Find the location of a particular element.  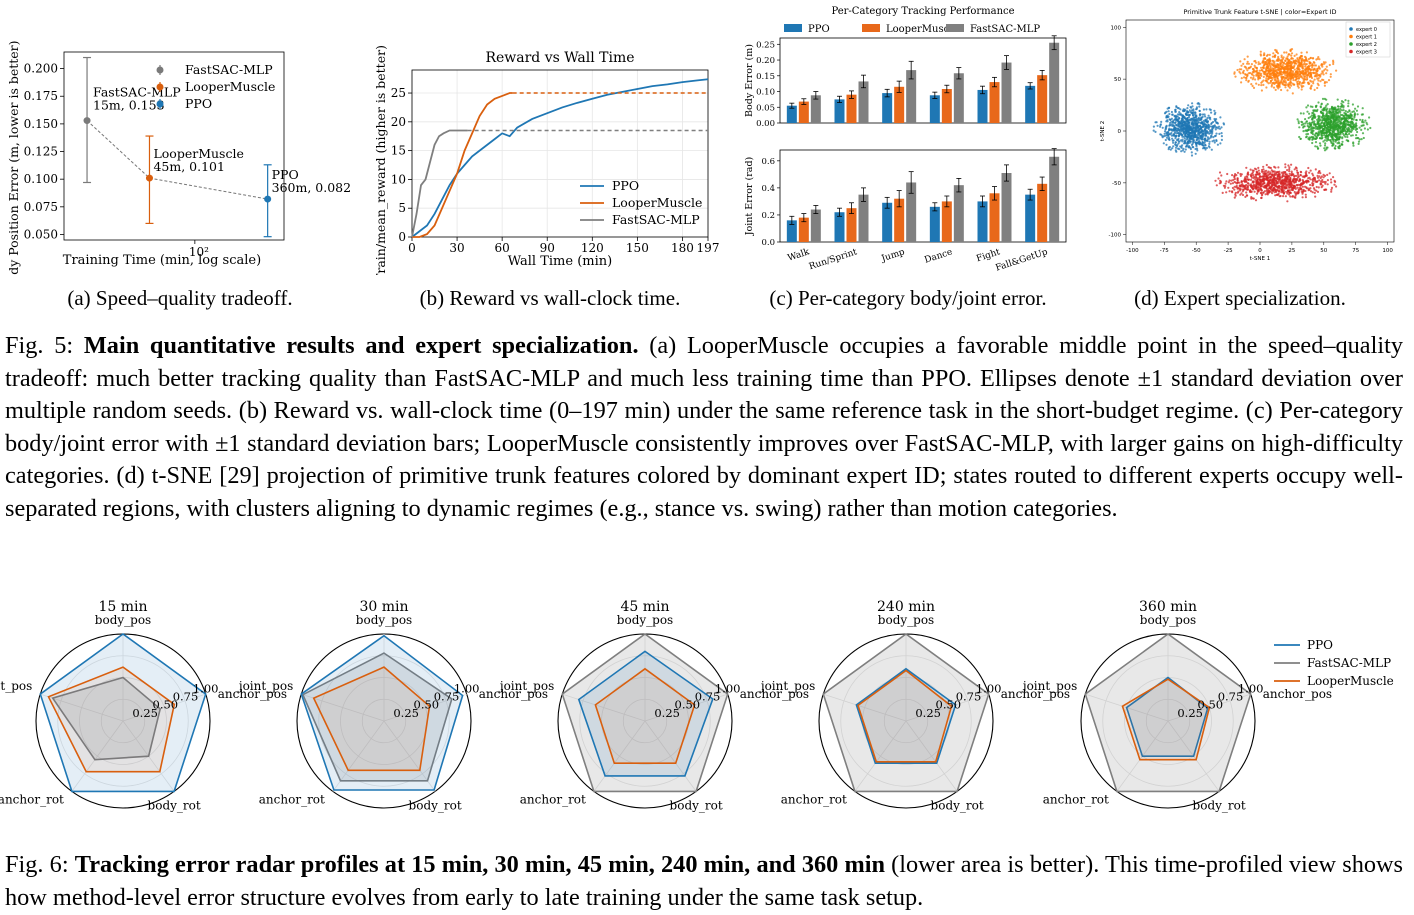

series-line is located at coordinates (439, 183).